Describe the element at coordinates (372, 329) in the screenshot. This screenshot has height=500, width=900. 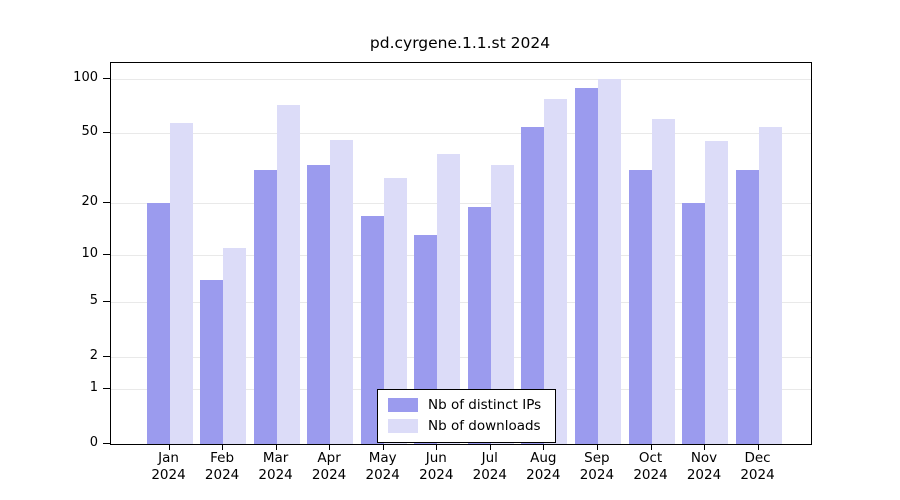
I see `bar-may-distinct-ips` at that location.